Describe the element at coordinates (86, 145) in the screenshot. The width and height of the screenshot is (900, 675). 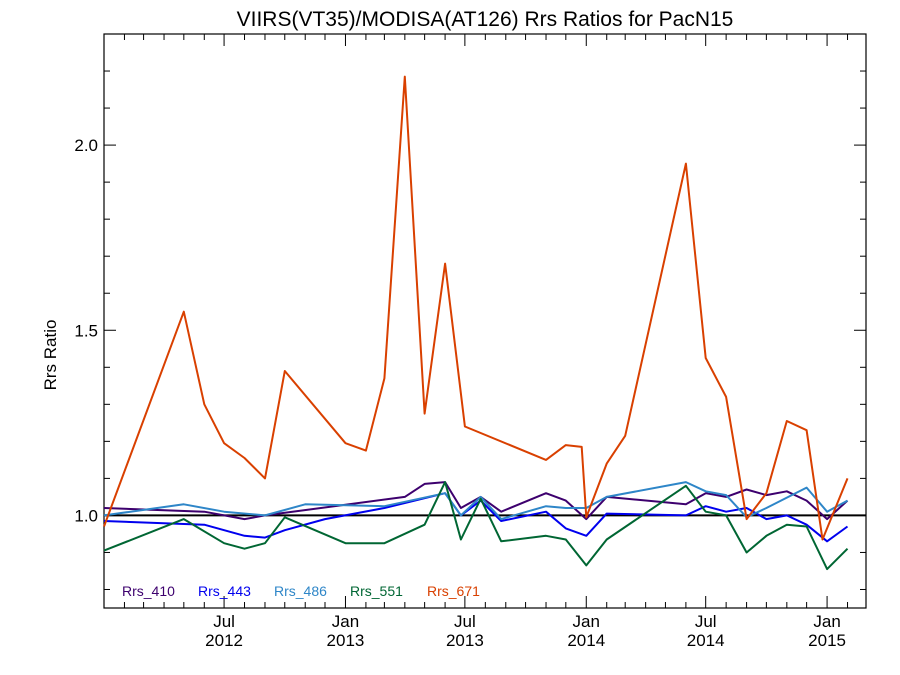
I see `y-tick-label: 2.0` at that location.